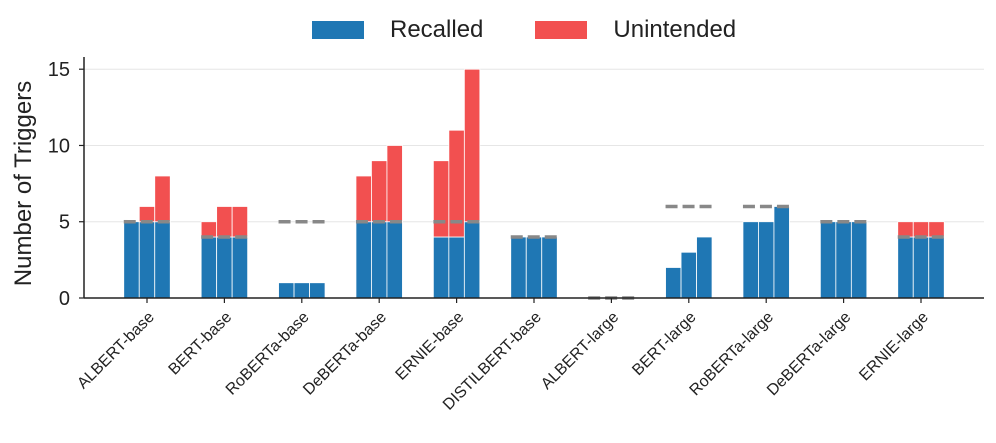 Image resolution: width=996 pixels, height=443 pixels. What do you see at coordinates (64, 299) in the screenshot?
I see `y-tick-label: 0` at bounding box center [64, 299].